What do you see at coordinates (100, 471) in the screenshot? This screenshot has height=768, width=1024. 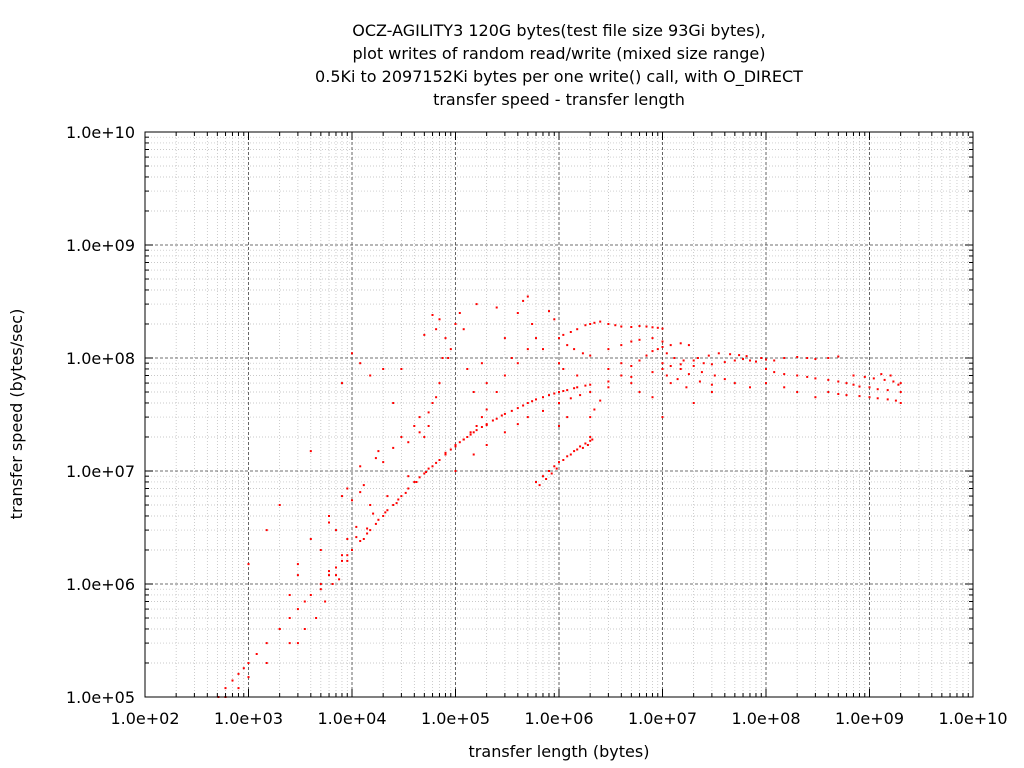 I see `y-tick-label: 1.0e+07` at bounding box center [100, 471].